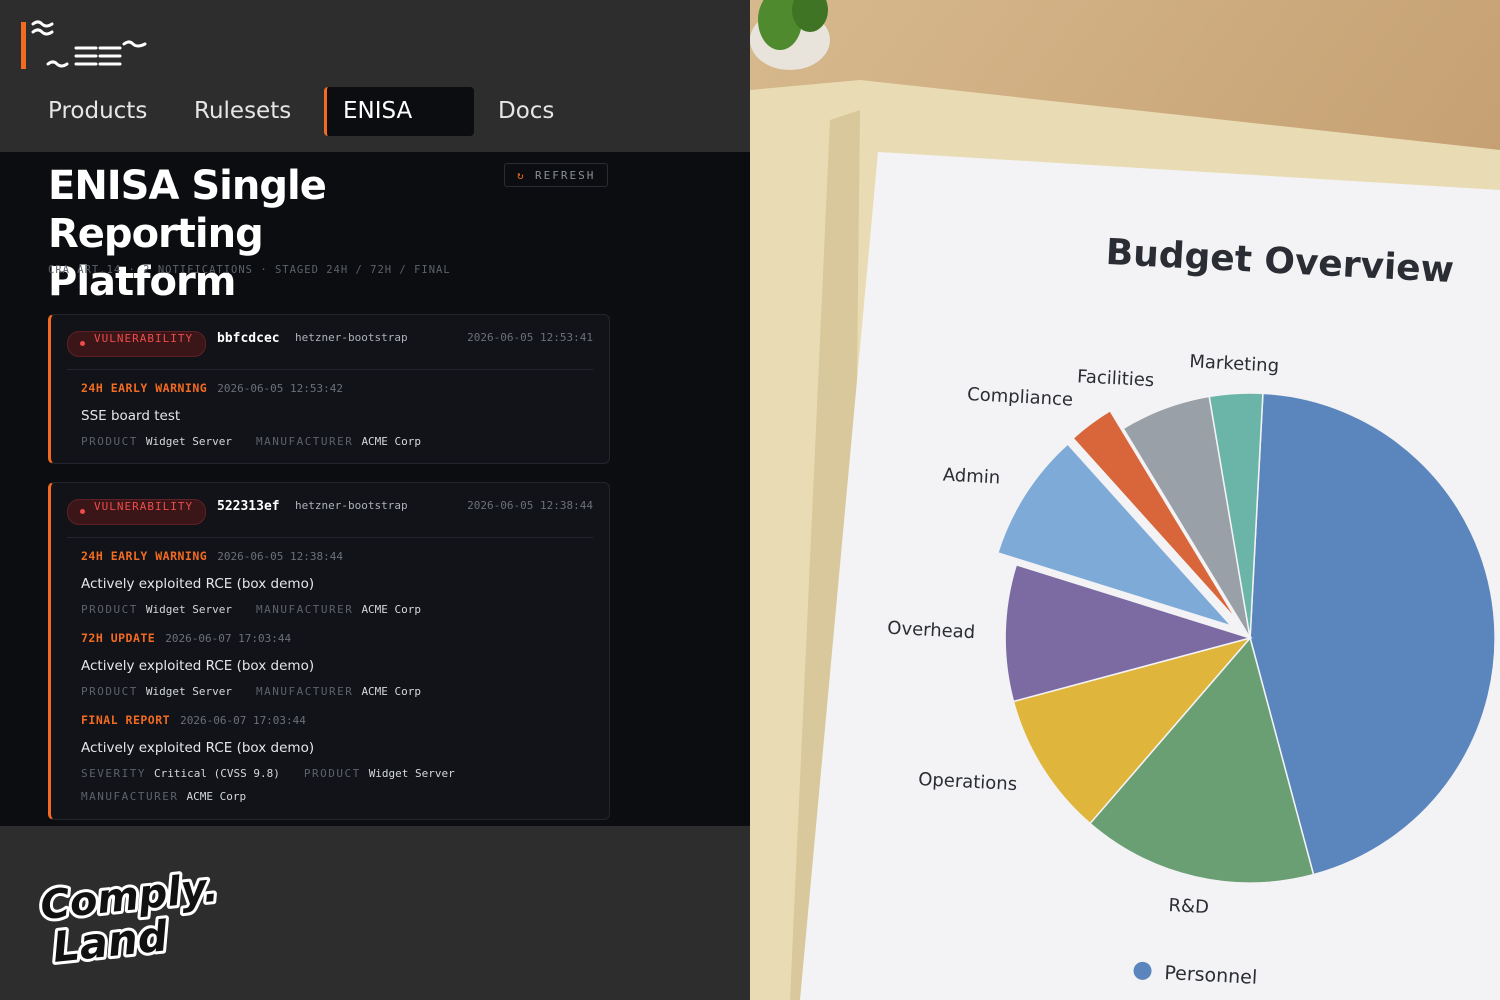  I want to click on slice-label: Marketing, so click(1234, 364).